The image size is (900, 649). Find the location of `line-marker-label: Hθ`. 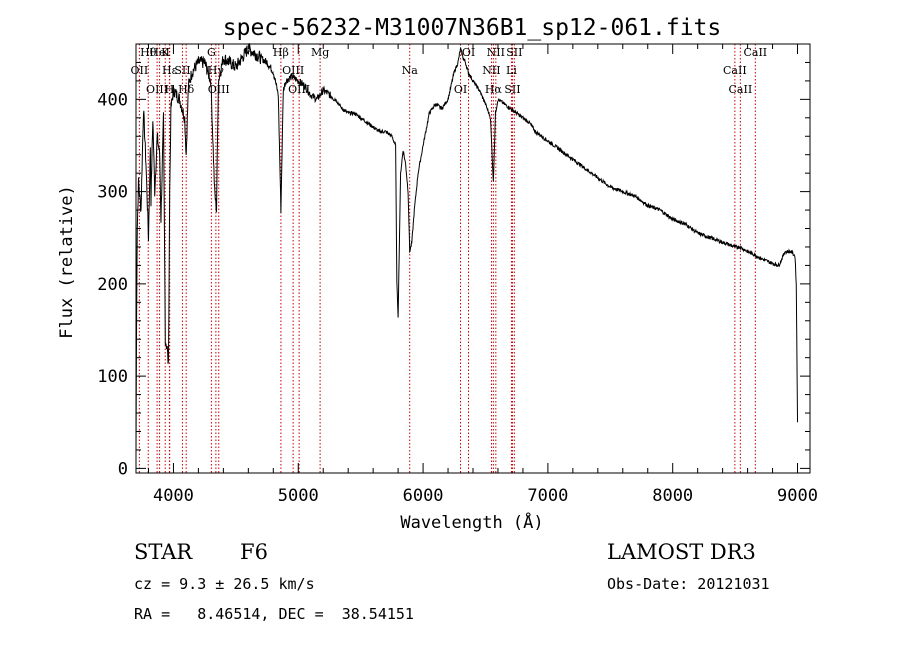

line-marker-label: Hθ is located at coordinates (148, 52).